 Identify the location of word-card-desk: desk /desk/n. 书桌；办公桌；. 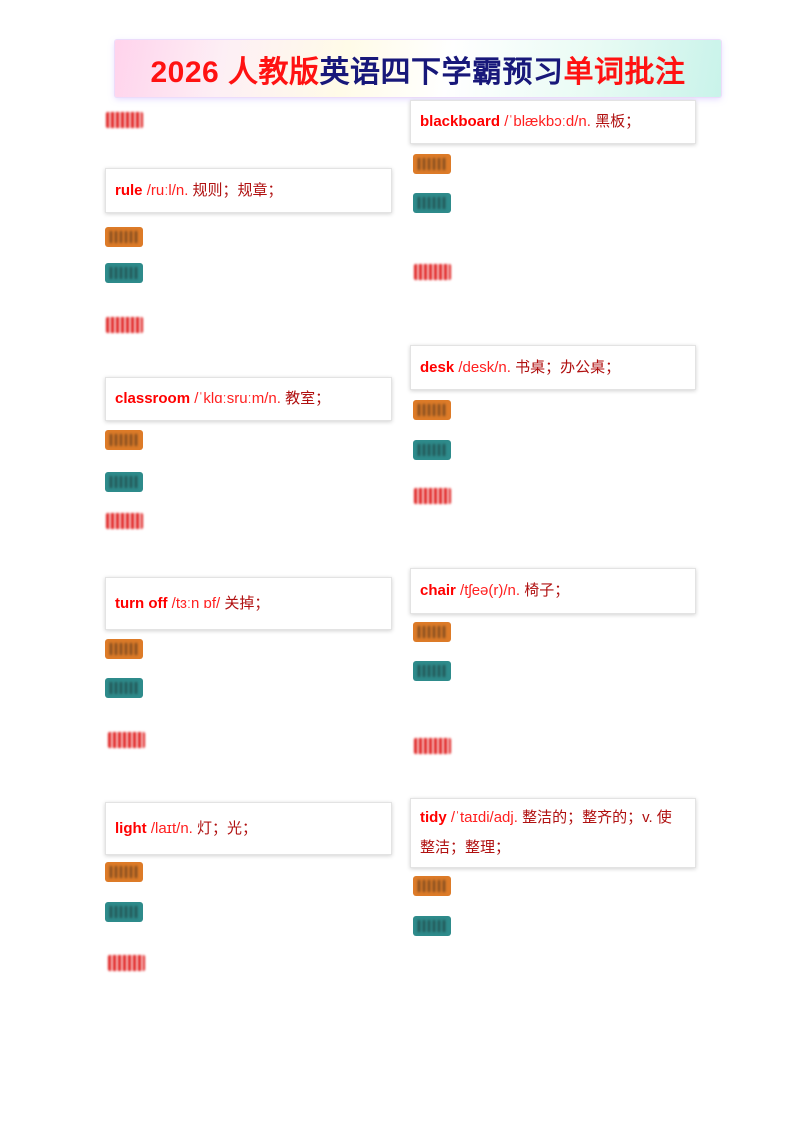
(553, 367).